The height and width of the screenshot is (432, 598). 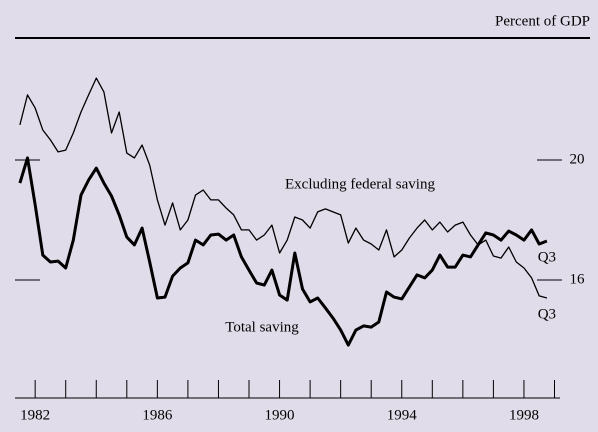 I want to click on x-tick-label: 1990, so click(x=280, y=415).